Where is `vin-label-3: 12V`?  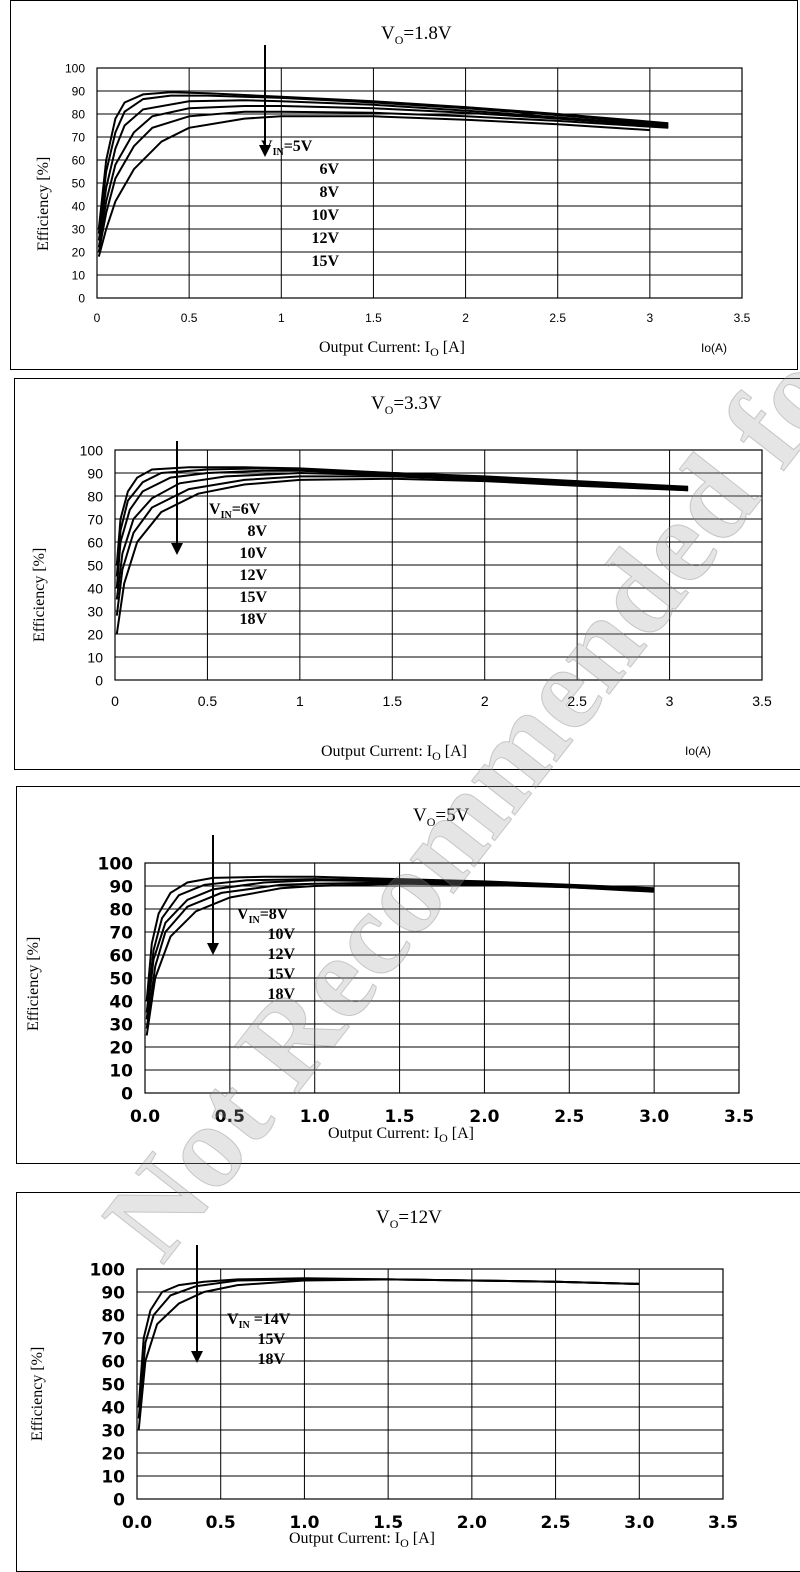
vin-label-3: 12V is located at coordinates (281, 954).